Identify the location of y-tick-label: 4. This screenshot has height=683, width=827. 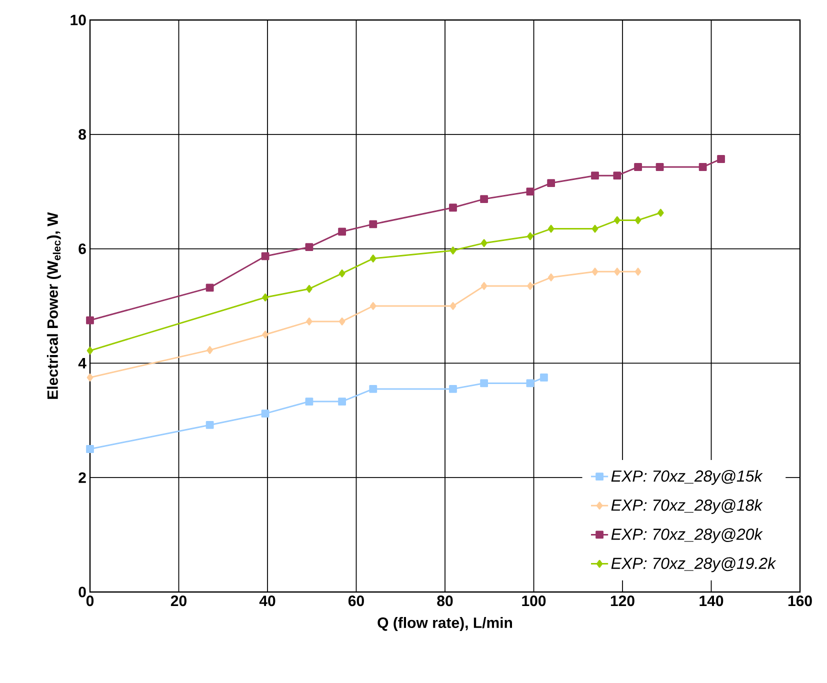
(82, 363).